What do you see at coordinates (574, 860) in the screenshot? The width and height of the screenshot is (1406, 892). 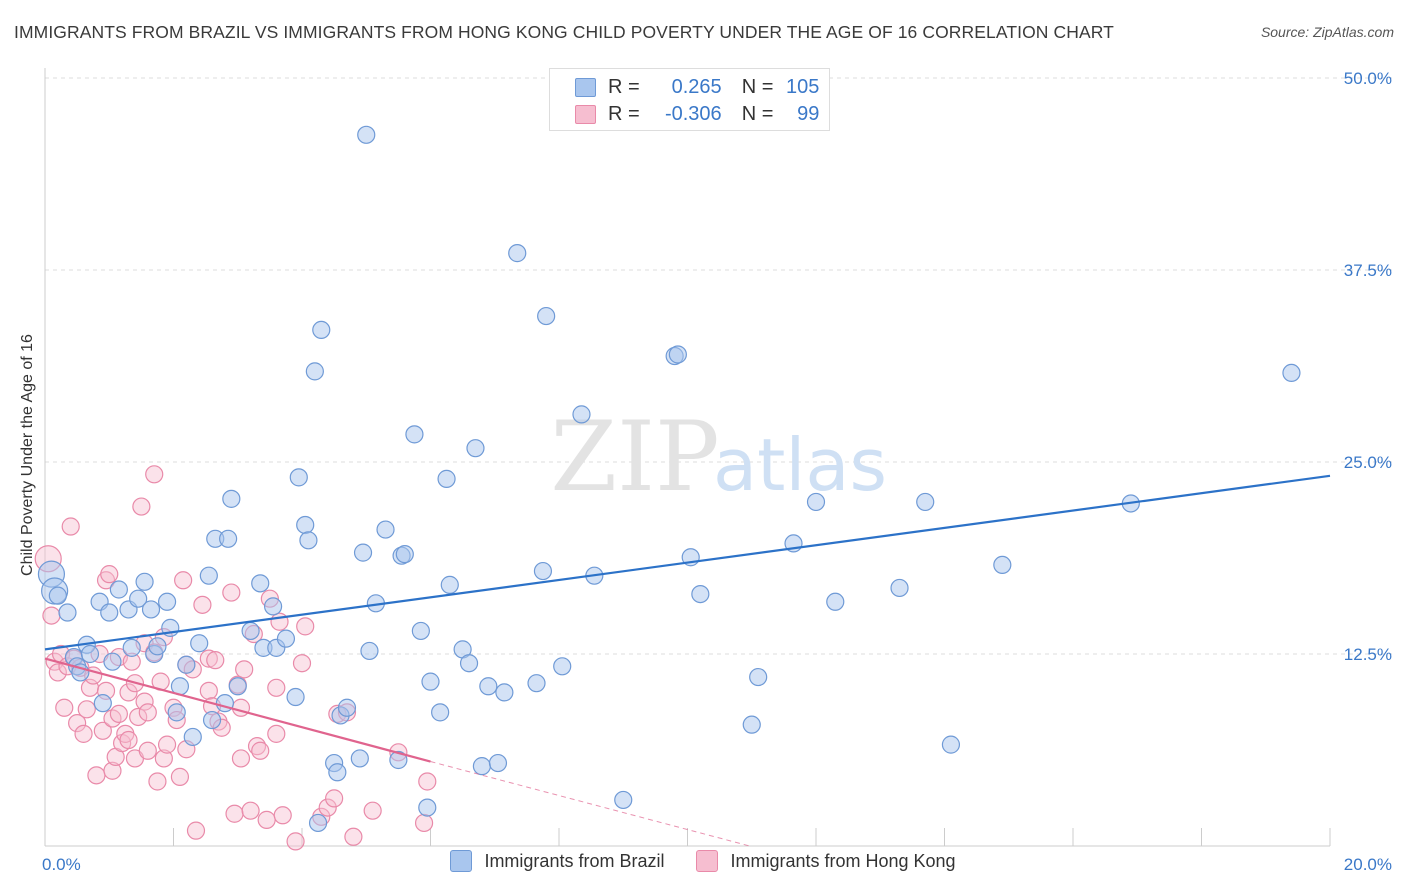 I see `brazil-legend-label: Immigrants from Brazil` at bounding box center [574, 860].